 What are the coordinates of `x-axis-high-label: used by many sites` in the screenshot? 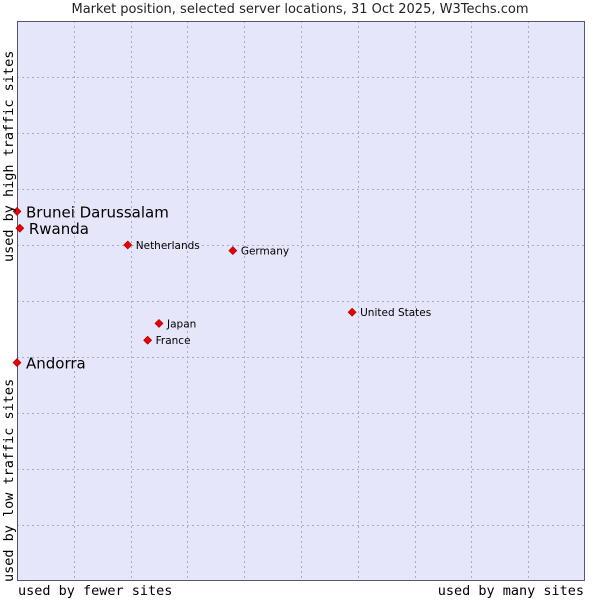 It's located at (510, 591).